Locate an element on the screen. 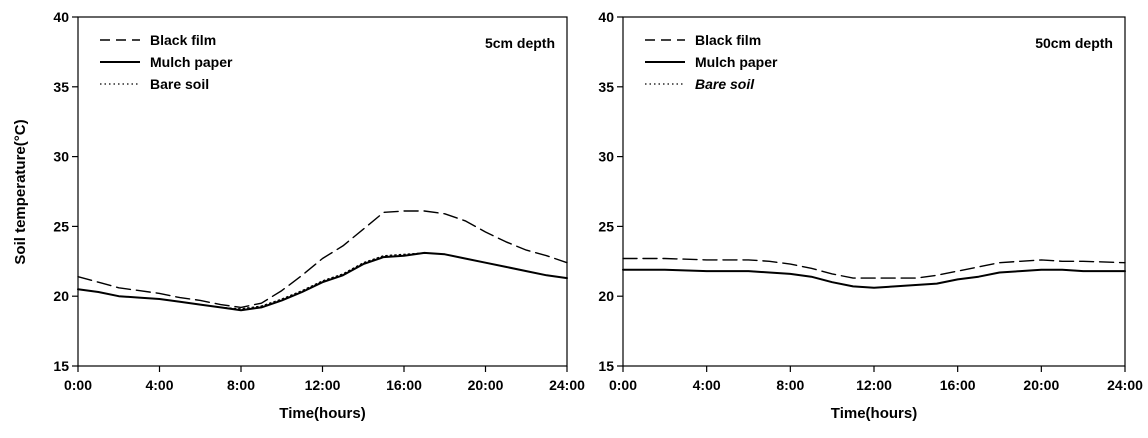 This screenshot has height=438, width=1148. shared-y-axis-title: Soil temperature(°C) is located at coordinates (20, 191).